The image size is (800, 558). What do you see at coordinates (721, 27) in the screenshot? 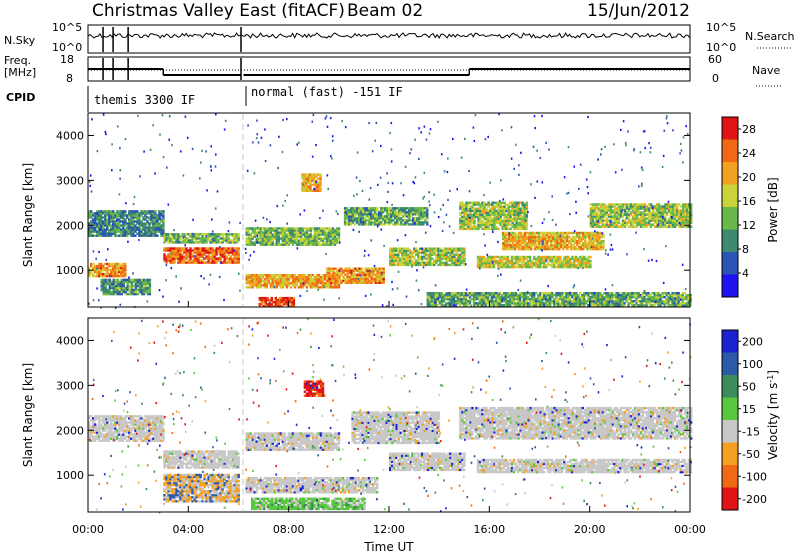
I see `nsearch-tick-top: 10^5` at bounding box center [721, 27].